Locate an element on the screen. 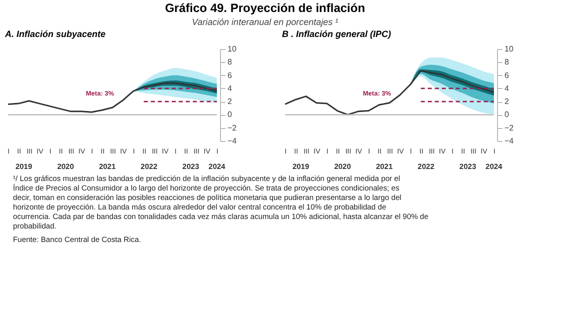  chart-title: A. Inflación subyacente is located at coordinates (55, 34).